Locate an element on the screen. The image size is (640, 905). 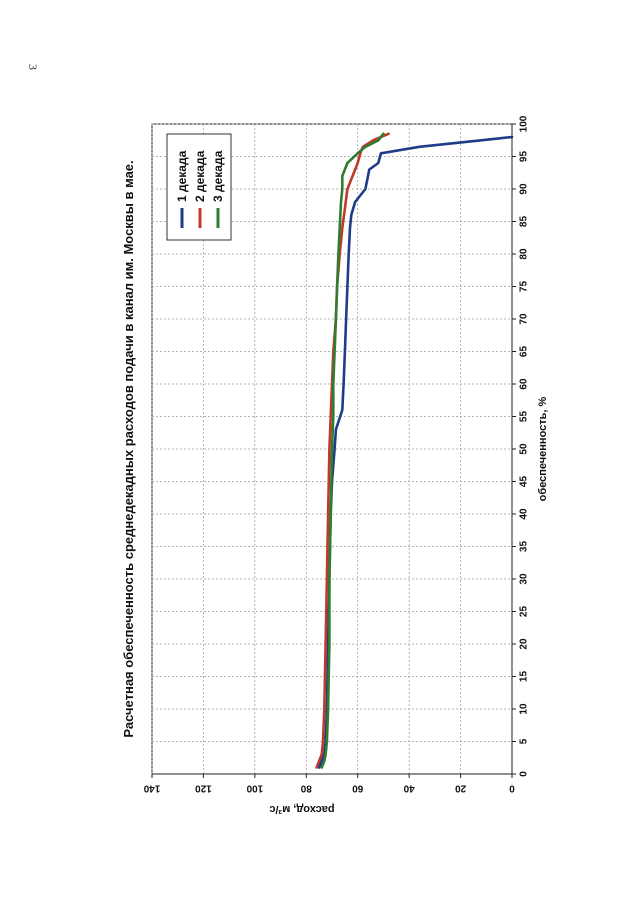
y-tick-label: 0 is located at coordinates (512, 788).